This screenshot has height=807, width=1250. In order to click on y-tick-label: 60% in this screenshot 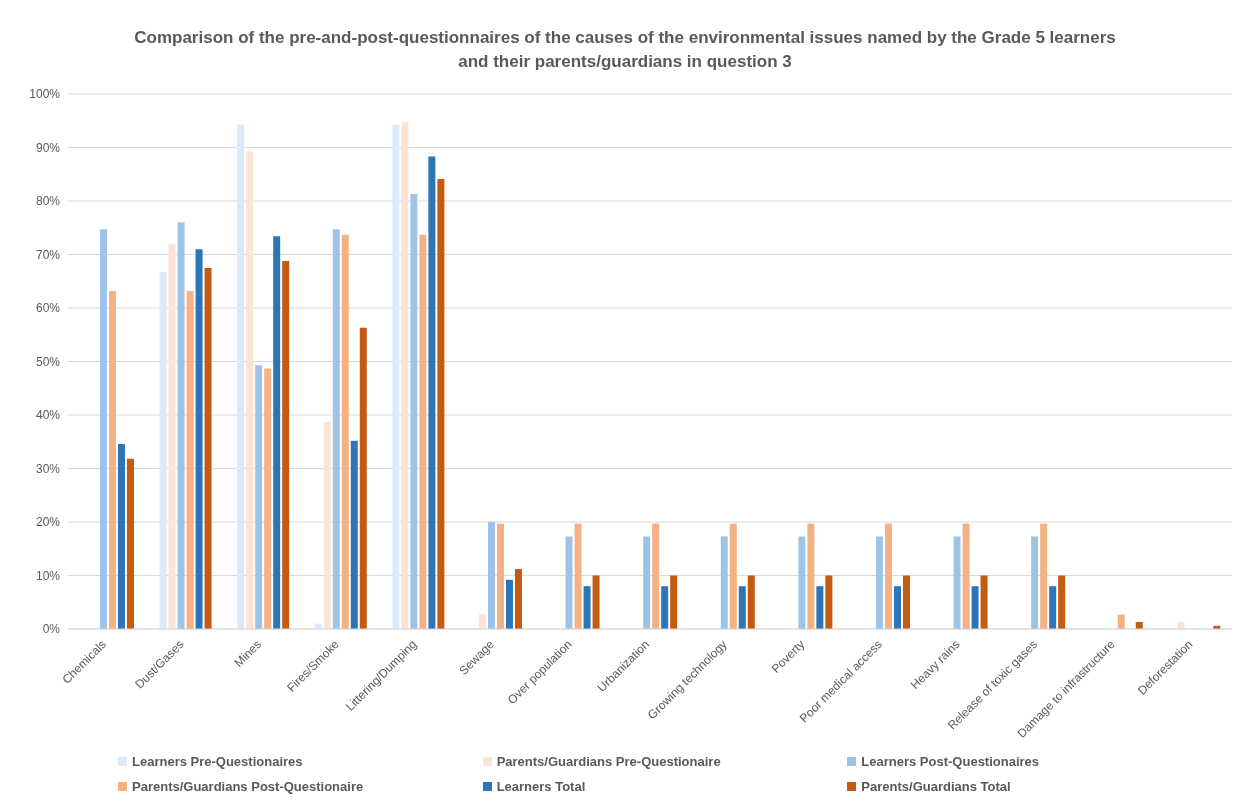, I will do `click(48, 308)`.